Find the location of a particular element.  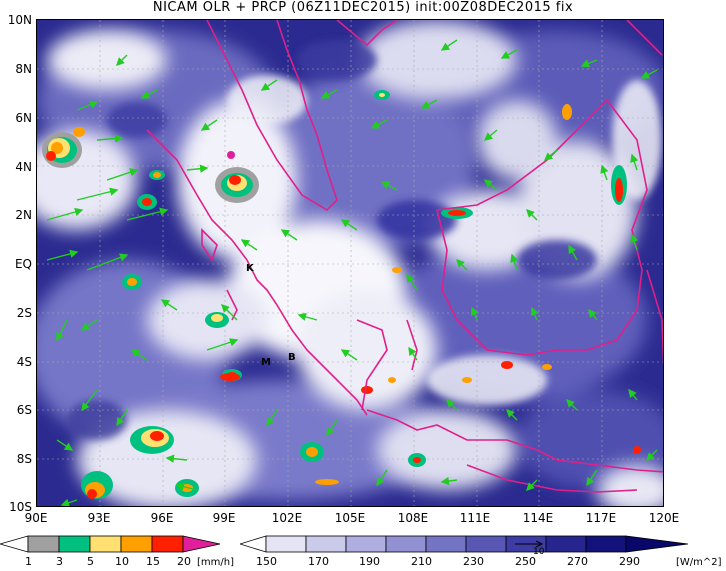

precip-colorbar-bar is located at coordinates (110, 544).